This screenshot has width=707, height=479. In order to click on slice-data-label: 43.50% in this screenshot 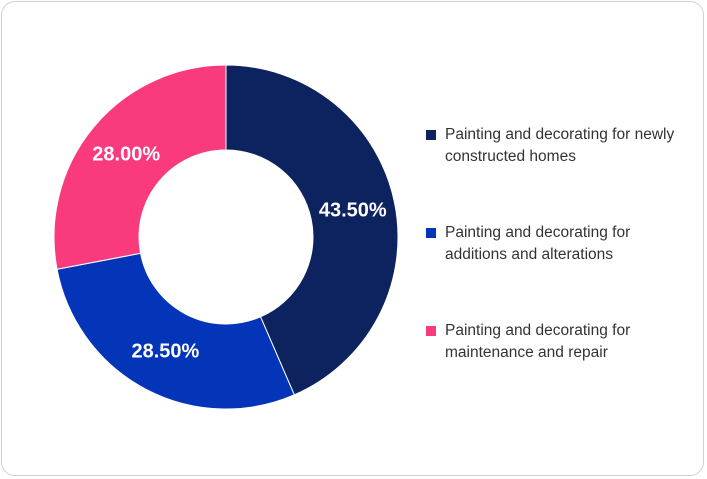, I will do `click(353, 211)`.